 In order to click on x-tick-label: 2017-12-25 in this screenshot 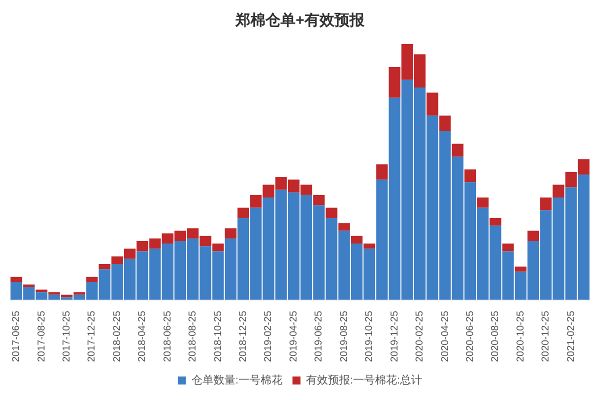, I will do `click(92, 336)`.